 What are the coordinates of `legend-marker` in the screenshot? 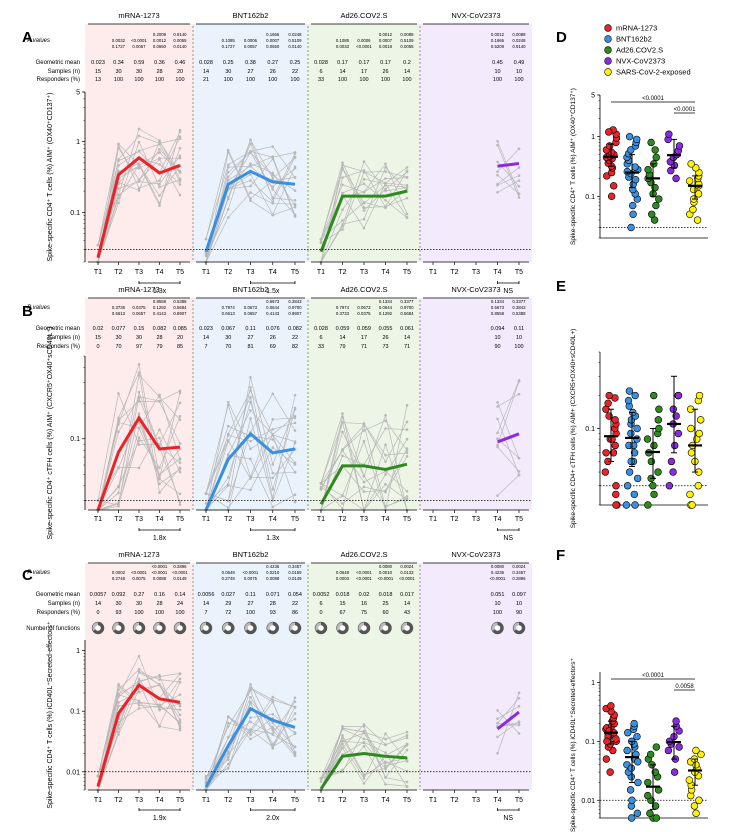 It's located at (608, 61).